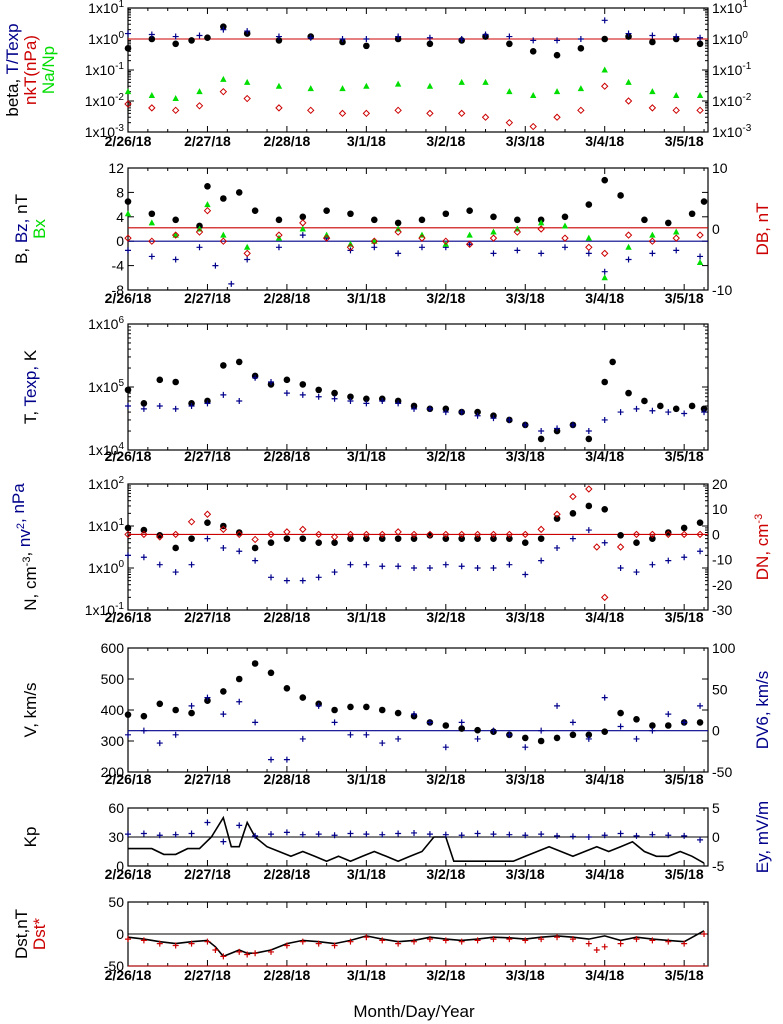  I want to click on y-right-tick-label: -30, so click(722, 610).